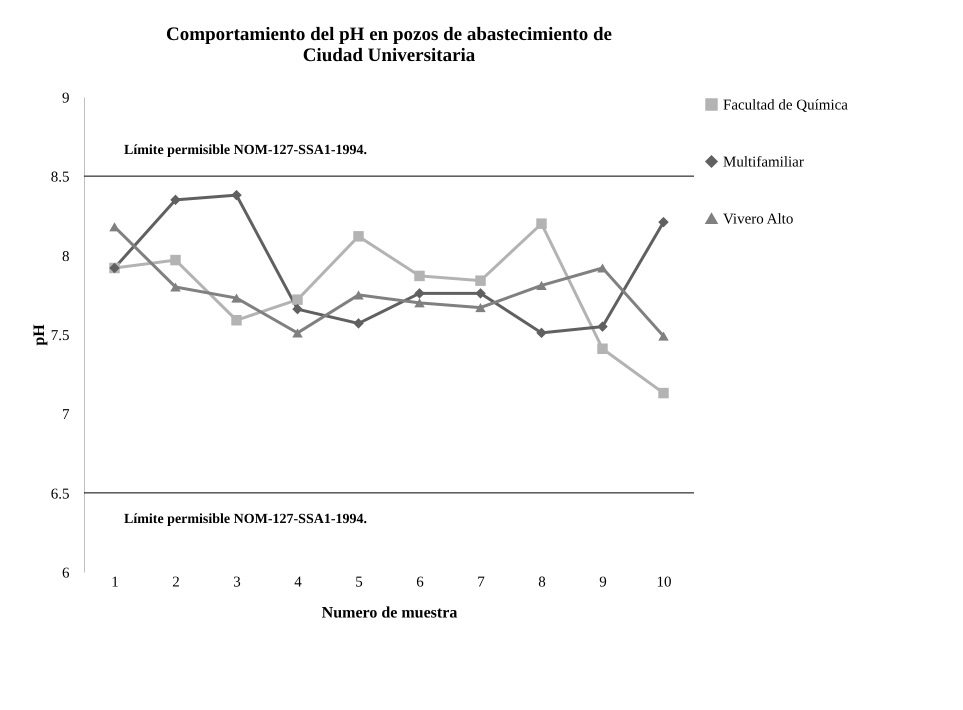  What do you see at coordinates (298, 582) in the screenshot?
I see `x-tick-label: 4` at bounding box center [298, 582].